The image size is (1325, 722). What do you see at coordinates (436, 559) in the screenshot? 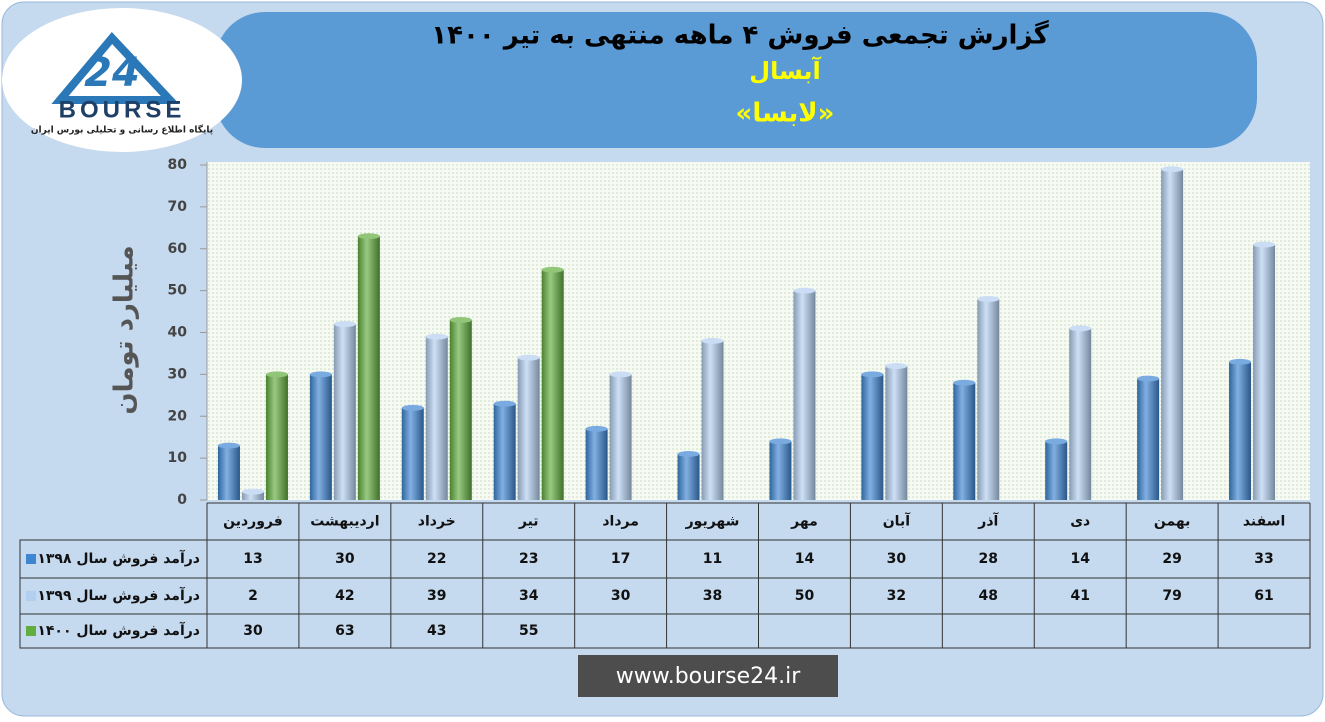
I see `table-value: 22` at bounding box center [436, 559].